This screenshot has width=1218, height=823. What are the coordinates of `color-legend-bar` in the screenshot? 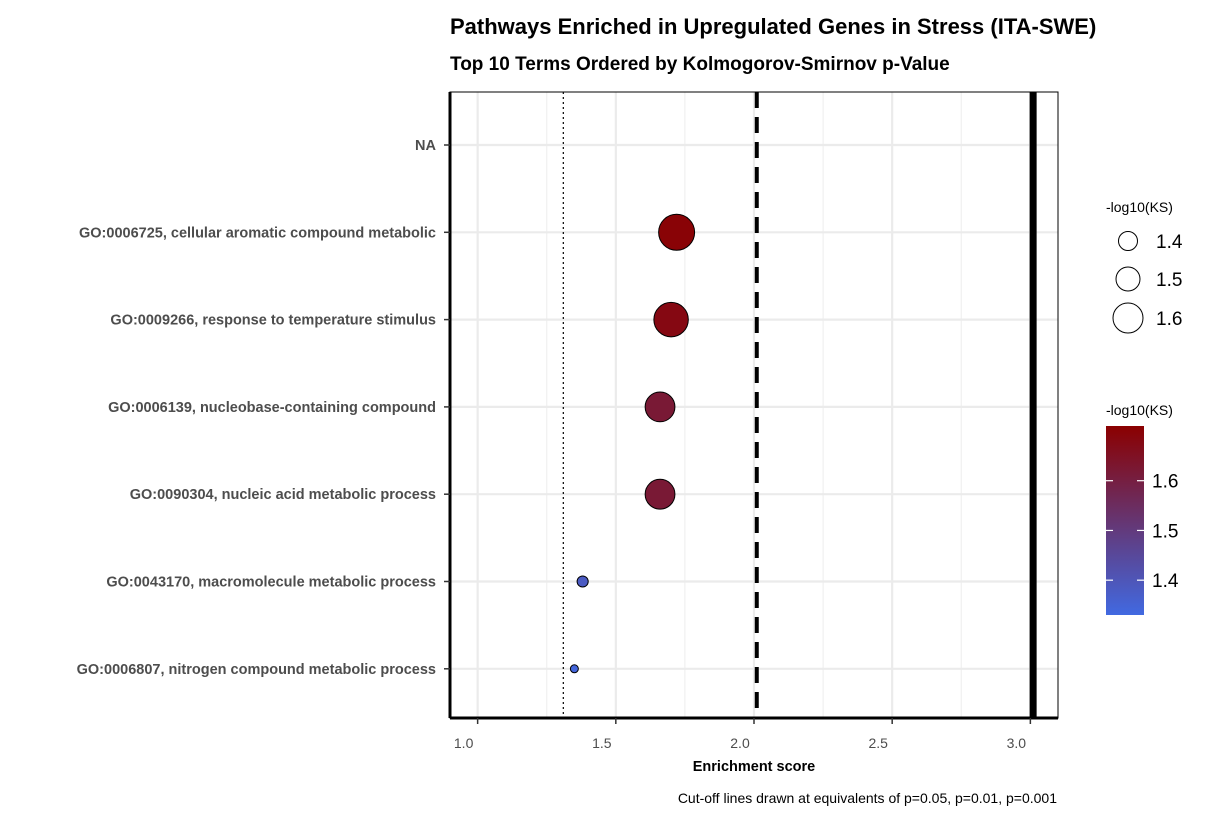 It's located at (1125, 520).